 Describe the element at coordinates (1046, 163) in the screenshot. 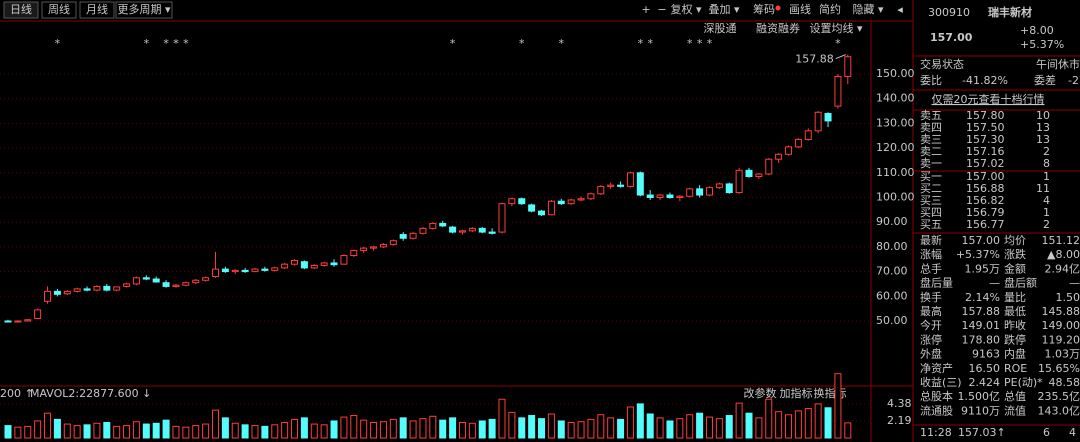

I see `book-volume: 8` at that location.